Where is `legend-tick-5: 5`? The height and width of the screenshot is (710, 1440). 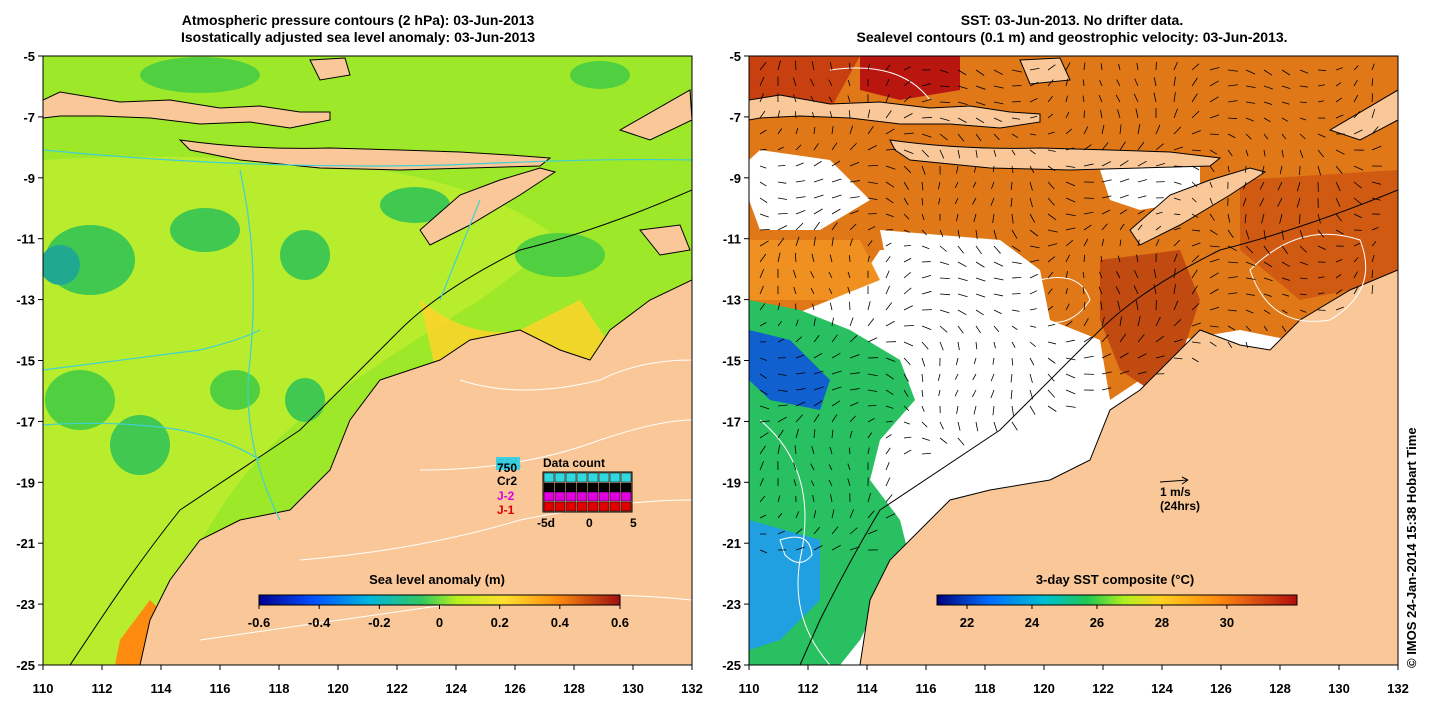 legend-tick-5: 5 is located at coordinates (633, 523).